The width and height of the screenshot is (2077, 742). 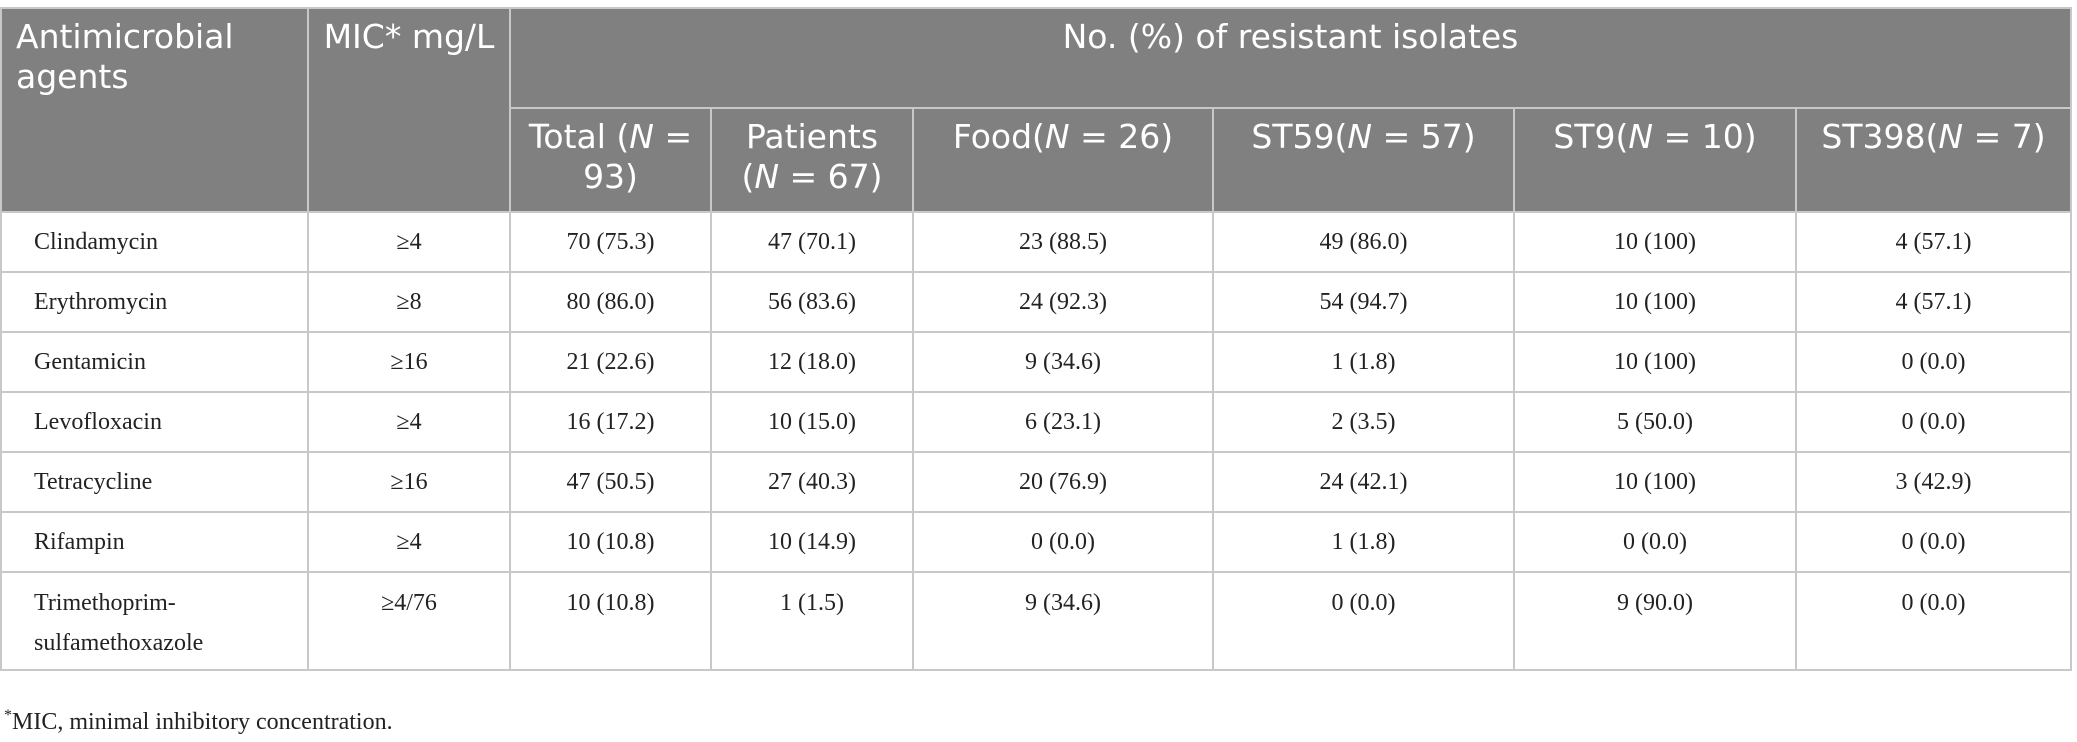 What do you see at coordinates (1880, 136) in the screenshot?
I see `header-text: ST398(` at bounding box center [1880, 136].